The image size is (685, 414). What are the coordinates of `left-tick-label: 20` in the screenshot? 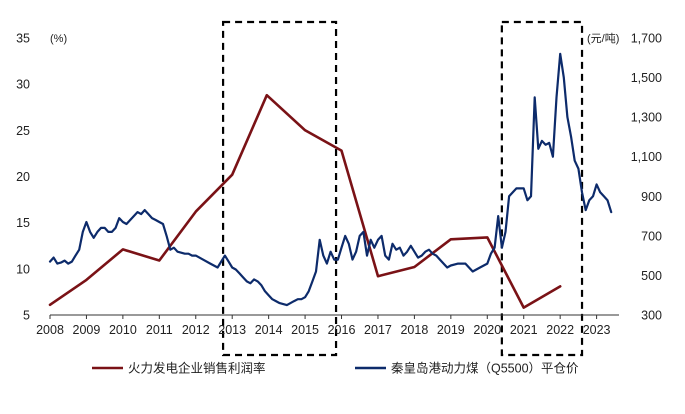 It's located at (23, 177).